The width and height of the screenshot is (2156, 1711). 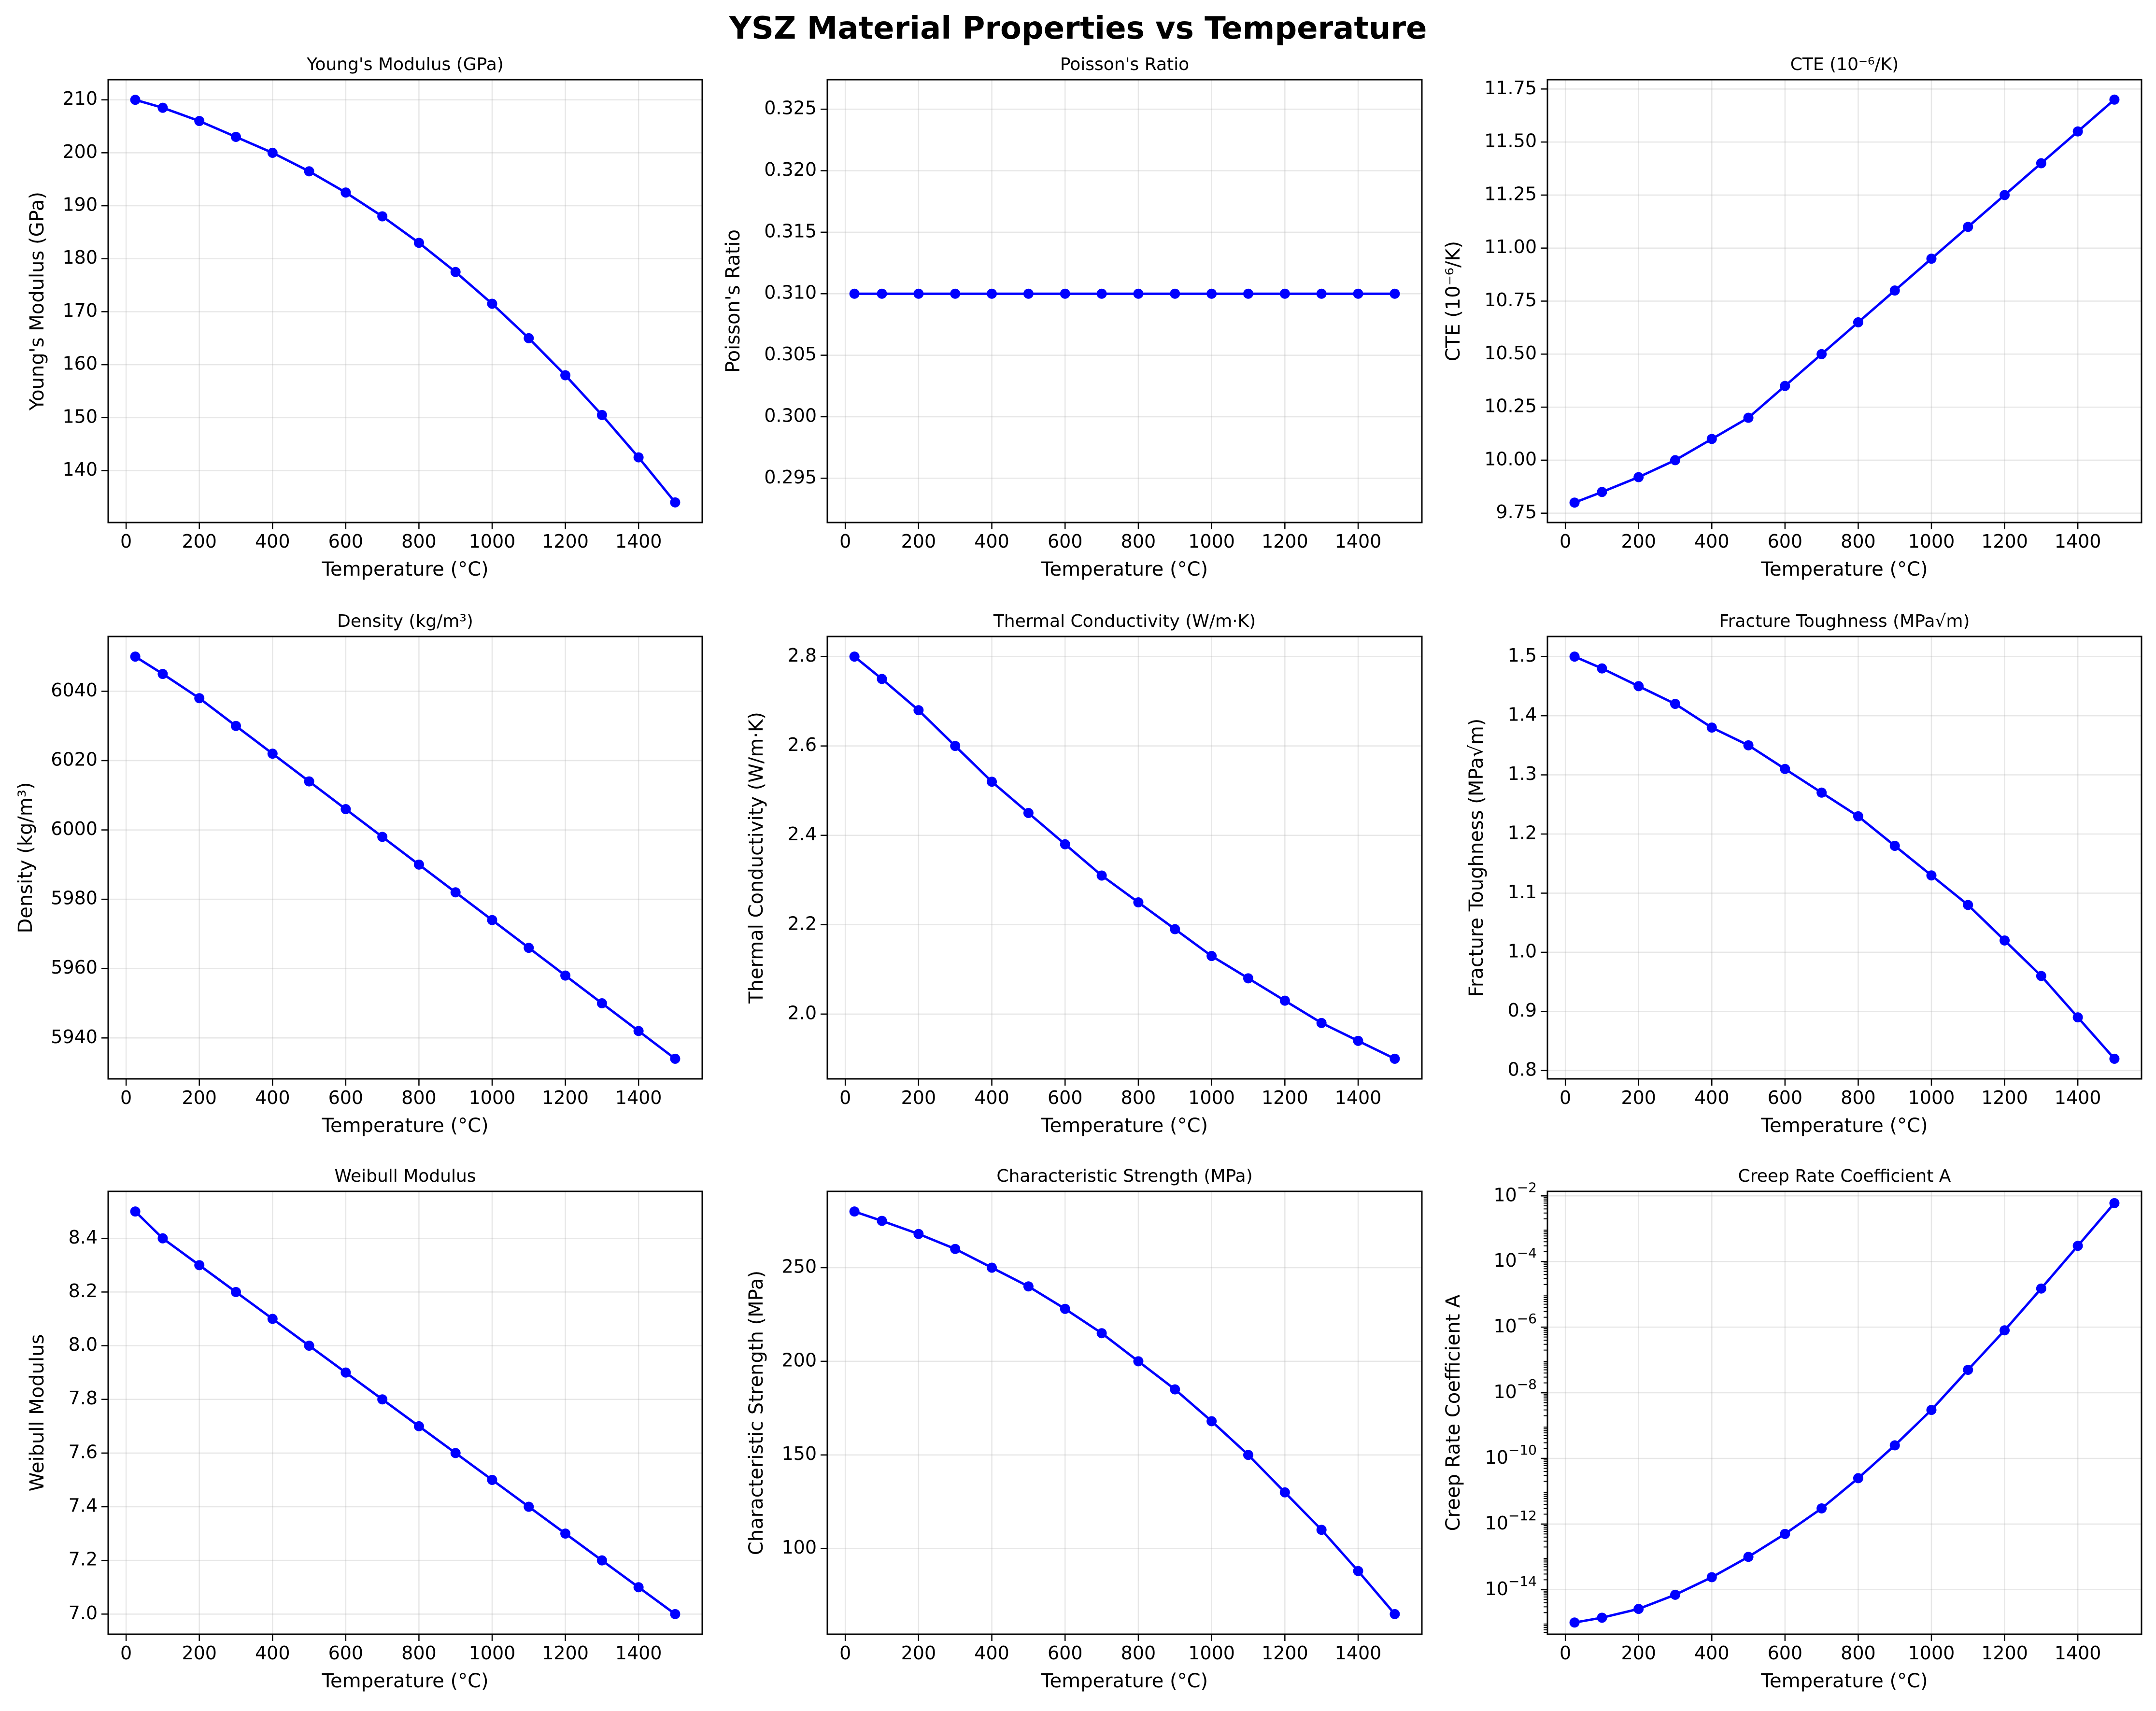 I want to click on y-tick-label: 150, so click(x=799, y=1453).